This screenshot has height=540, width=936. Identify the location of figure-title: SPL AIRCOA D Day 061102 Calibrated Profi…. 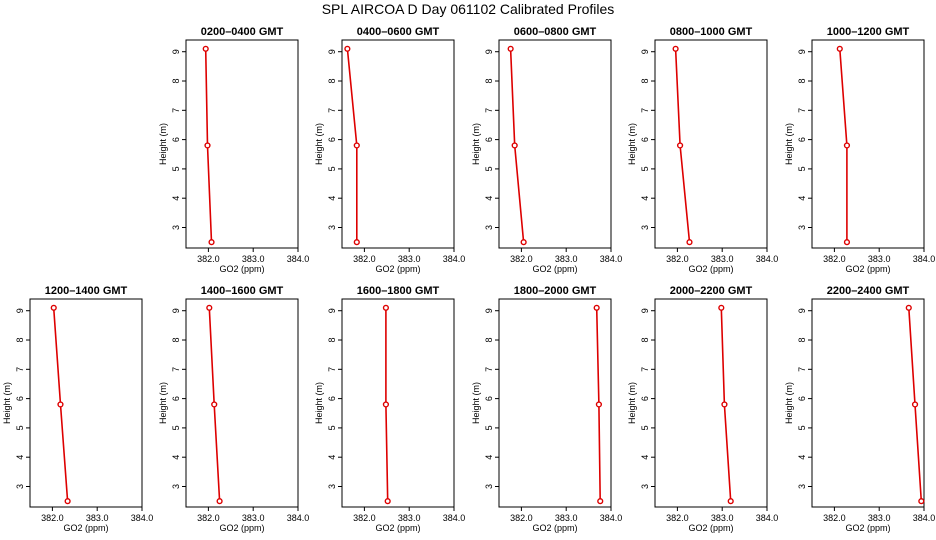
(468, 9).